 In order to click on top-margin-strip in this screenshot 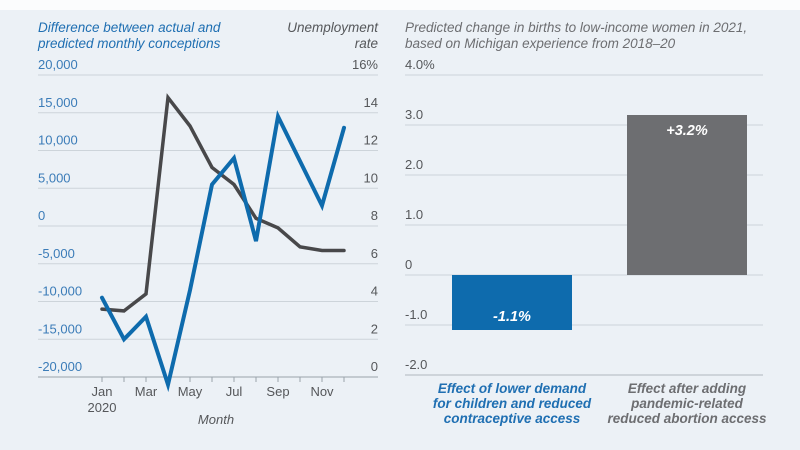, I will do `click(400, 5)`.